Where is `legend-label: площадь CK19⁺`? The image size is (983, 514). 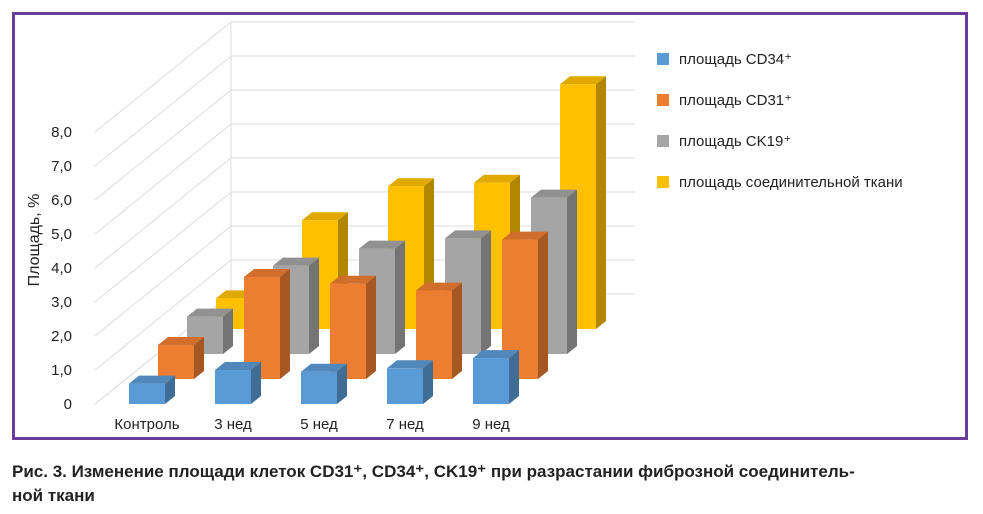
legend-label: площадь CK19⁺ is located at coordinates (735, 141).